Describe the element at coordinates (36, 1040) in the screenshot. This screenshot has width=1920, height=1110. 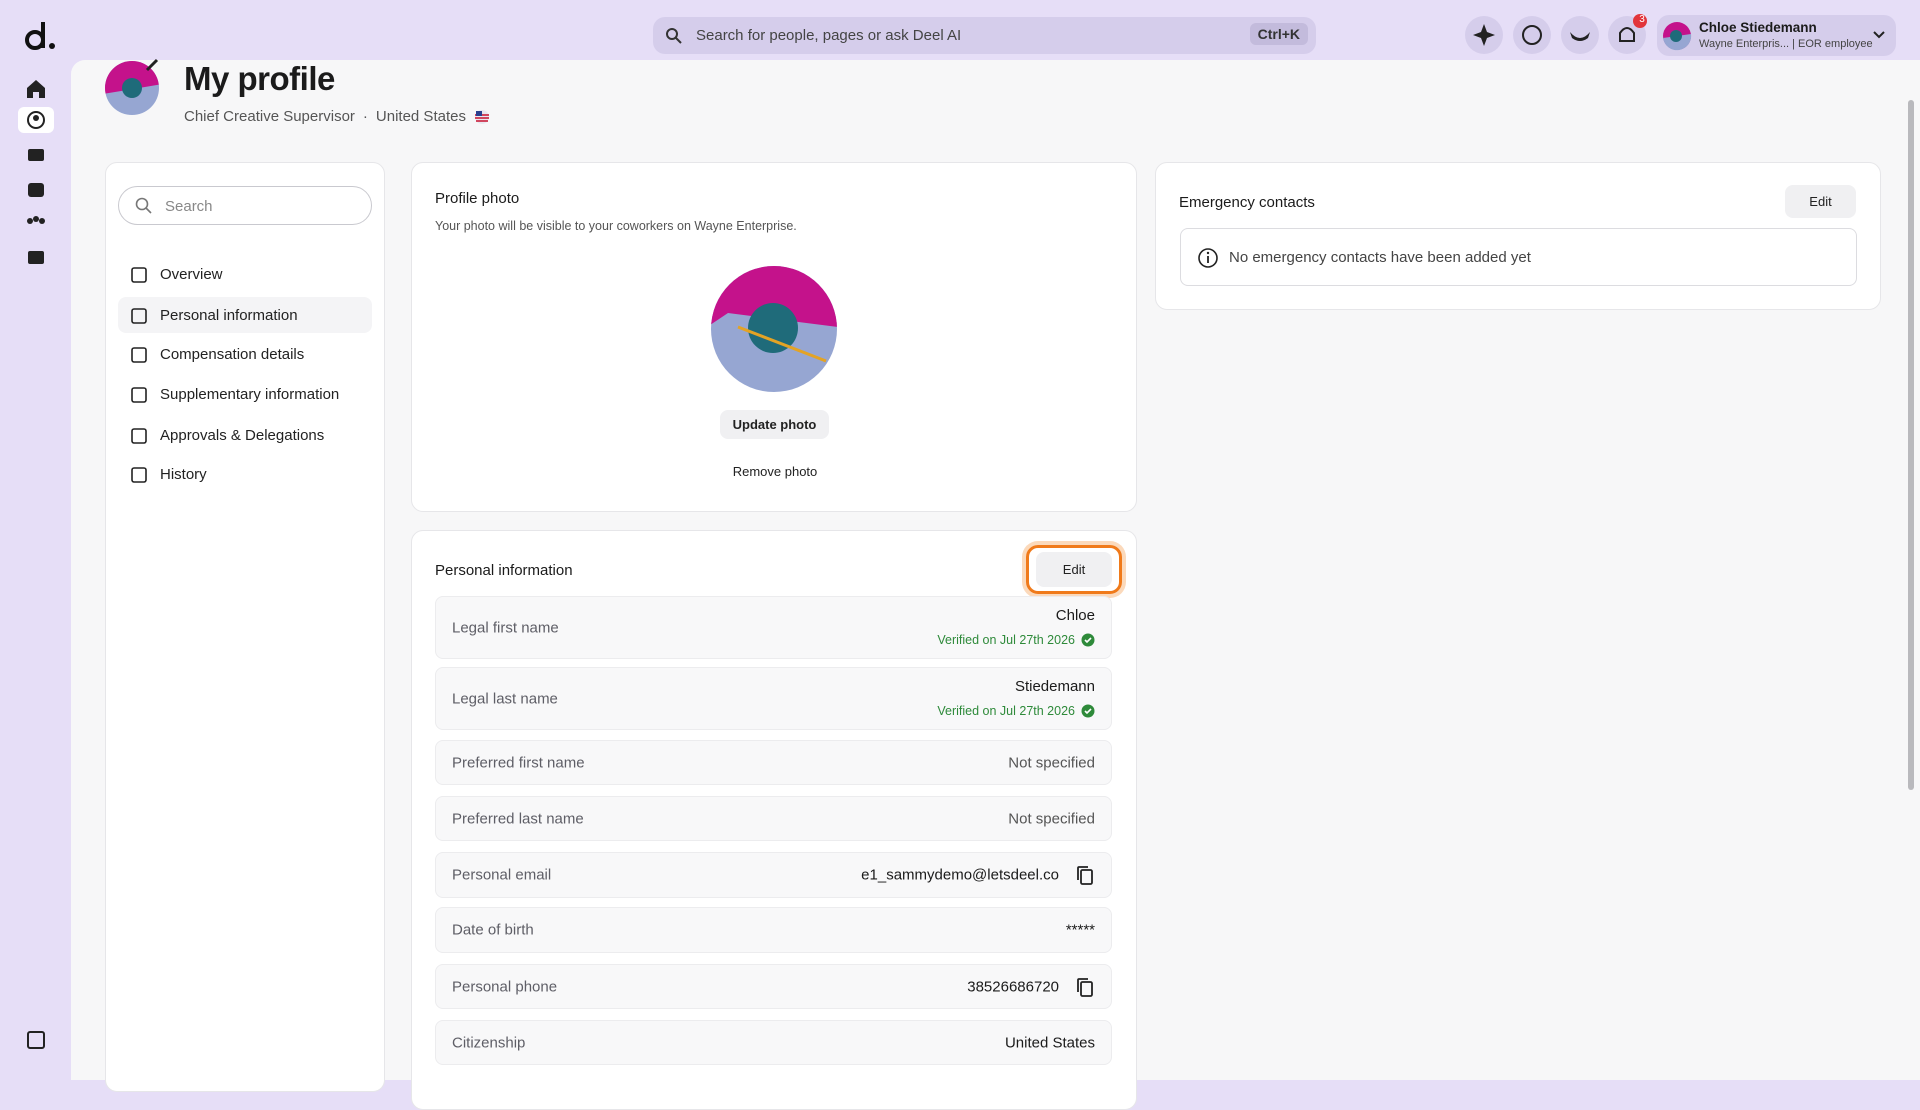
I see `collapse-icon` at that location.